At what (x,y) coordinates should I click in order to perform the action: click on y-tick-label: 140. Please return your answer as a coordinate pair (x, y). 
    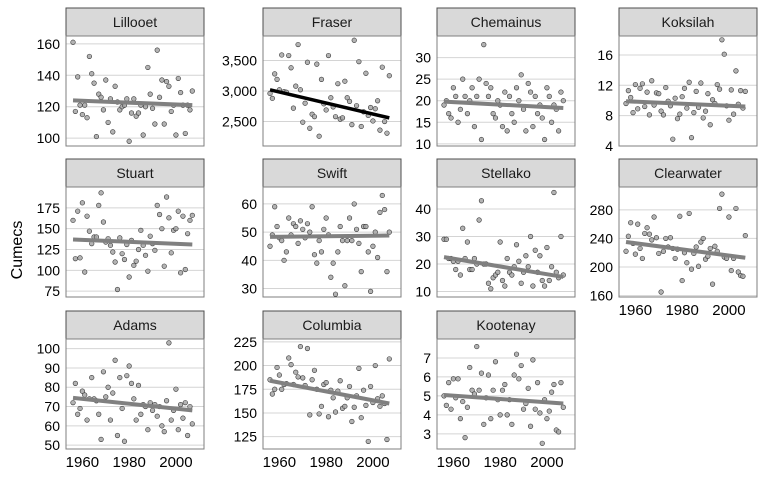
    Looking at the image, I should click on (49, 75).